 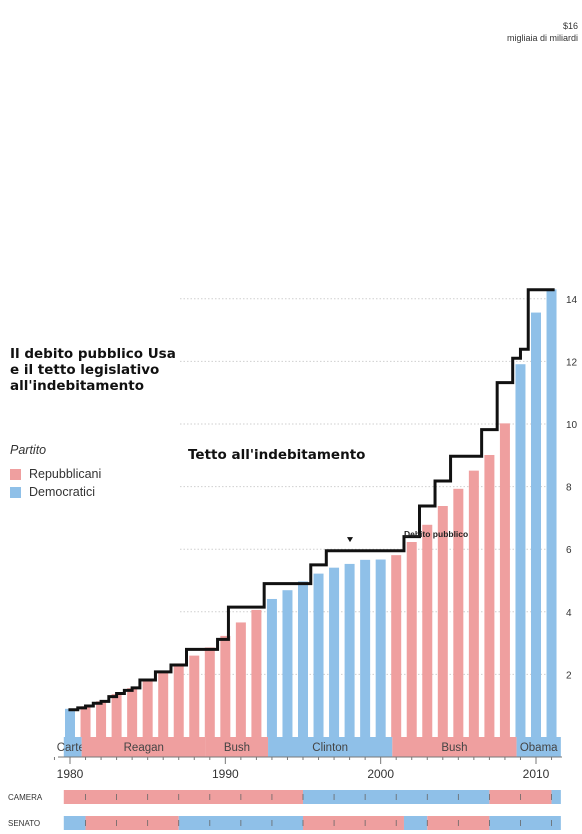 I want to click on president-label: Reagan, so click(x=144, y=748).